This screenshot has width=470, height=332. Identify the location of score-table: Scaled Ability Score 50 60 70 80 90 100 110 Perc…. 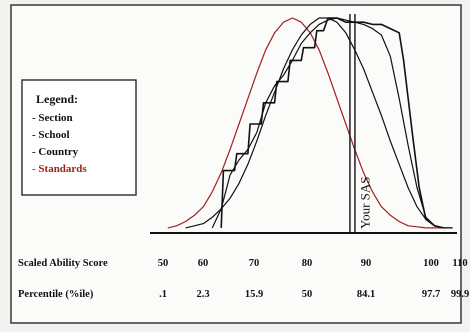
(243, 279).